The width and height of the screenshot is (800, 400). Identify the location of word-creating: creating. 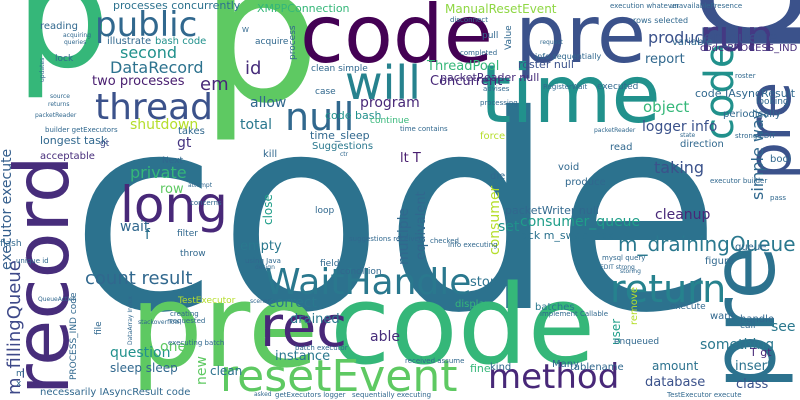
(184, 314).